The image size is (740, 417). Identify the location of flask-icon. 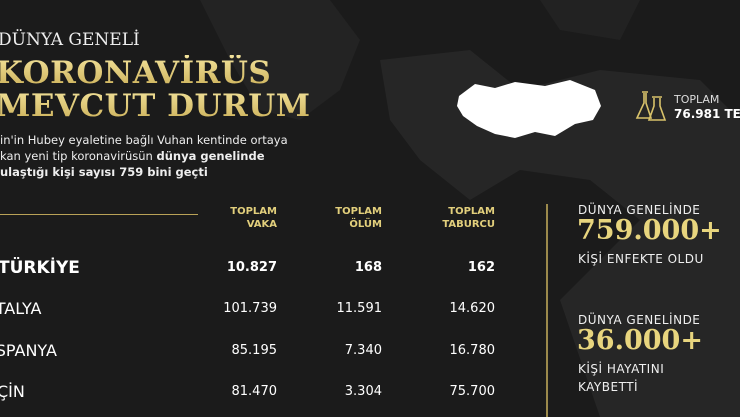
(651, 106).